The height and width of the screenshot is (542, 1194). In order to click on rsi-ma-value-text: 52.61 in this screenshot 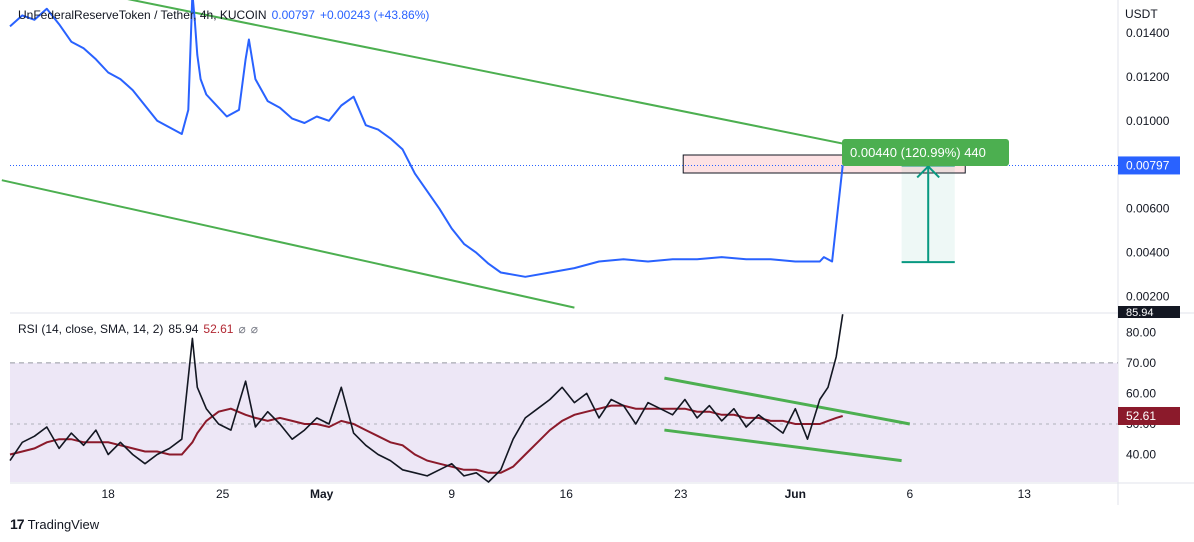, I will do `click(218, 329)`.